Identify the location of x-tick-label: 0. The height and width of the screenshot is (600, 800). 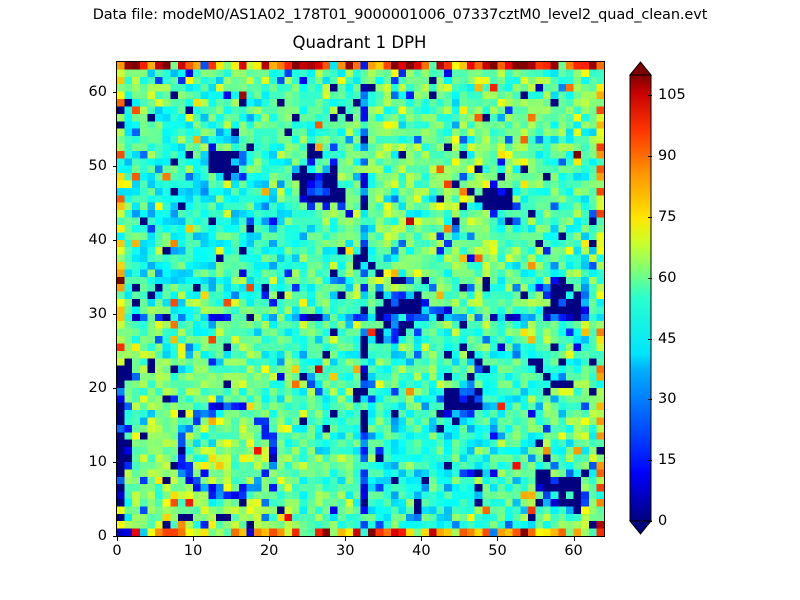
(117, 551).